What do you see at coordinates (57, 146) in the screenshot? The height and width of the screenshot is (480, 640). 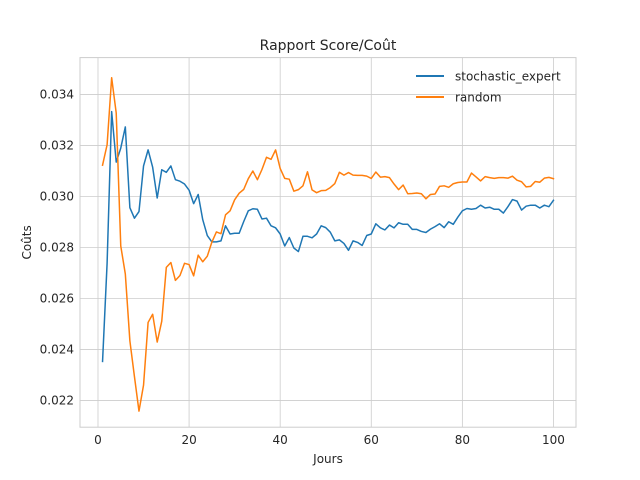 I see `y-tick-label: 0.032` at bounding box center [57, 146].